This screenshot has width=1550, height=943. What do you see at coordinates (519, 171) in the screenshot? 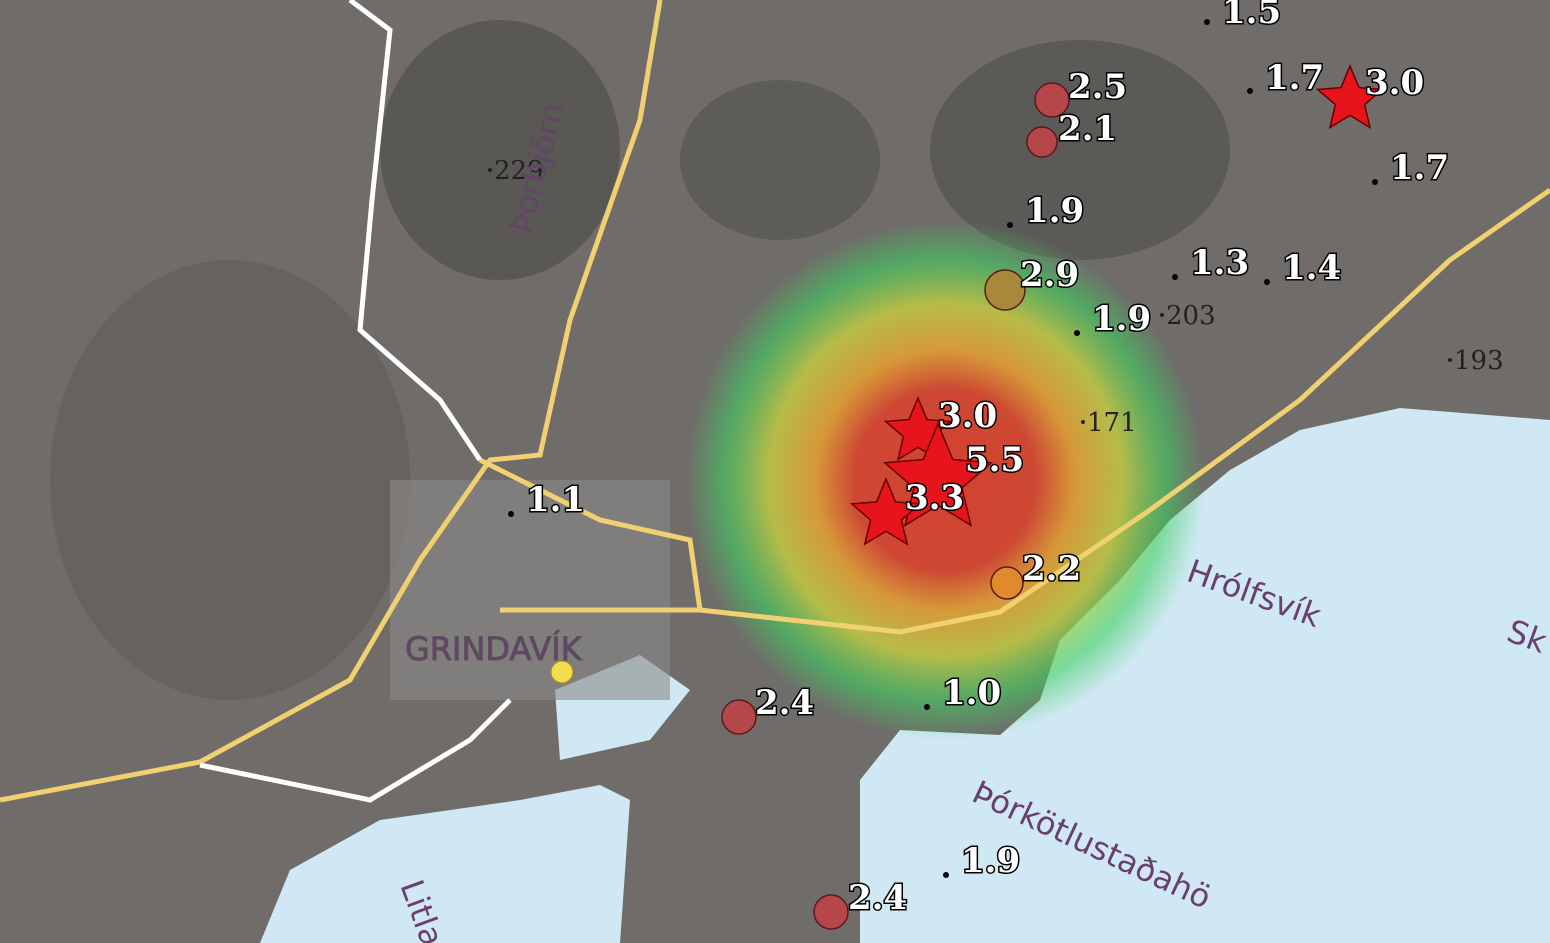
I see `elevation-label: 229` at bounding box center [519, 171].